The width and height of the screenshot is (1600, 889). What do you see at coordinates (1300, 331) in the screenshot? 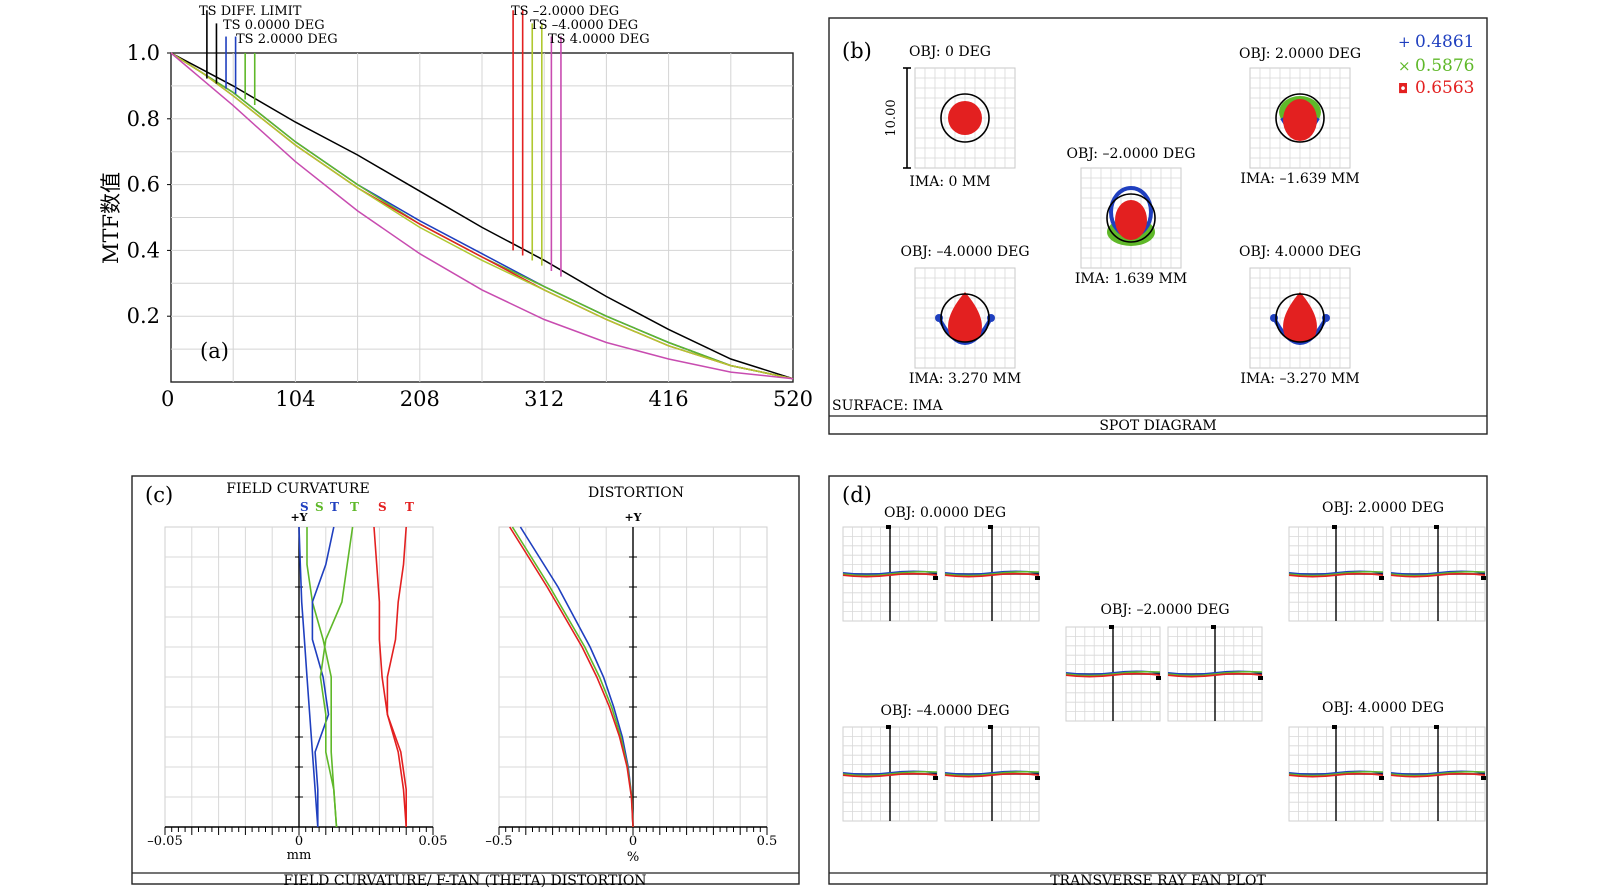
I see `spot-blue` at bounding box center [1300, 331].